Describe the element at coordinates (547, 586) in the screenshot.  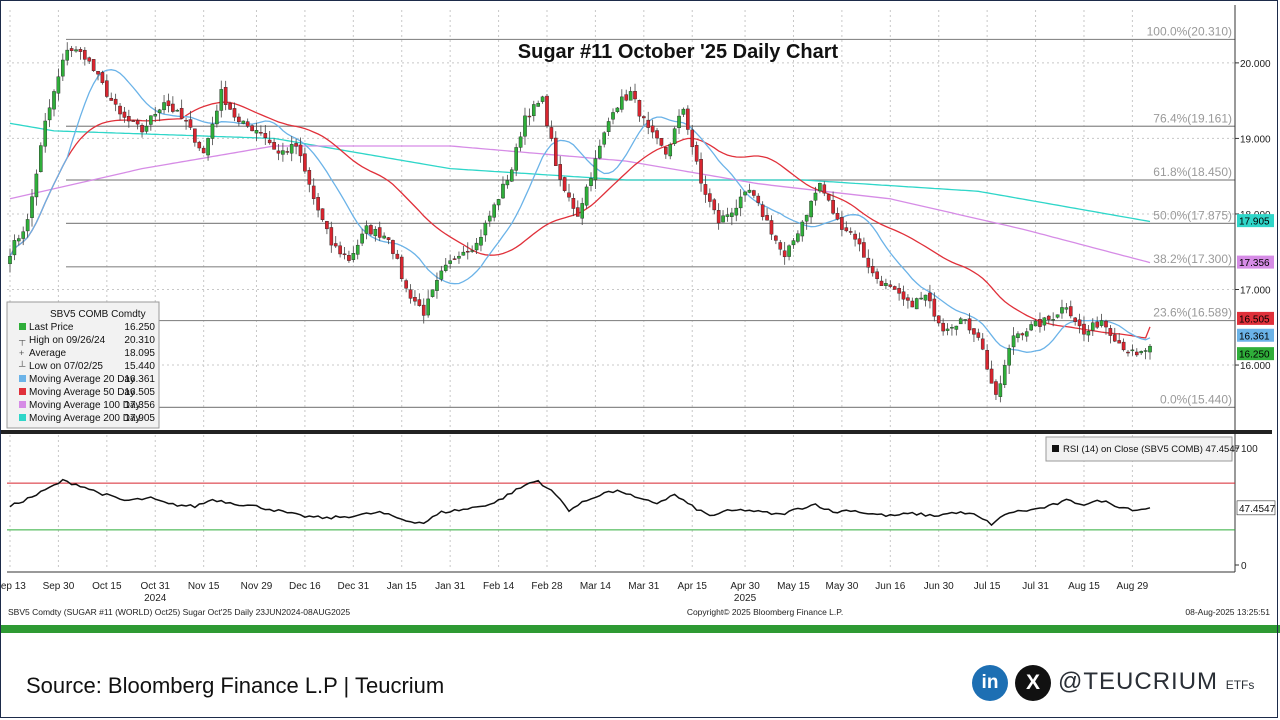
I see `x-tick-label: Feb 28` at that location.